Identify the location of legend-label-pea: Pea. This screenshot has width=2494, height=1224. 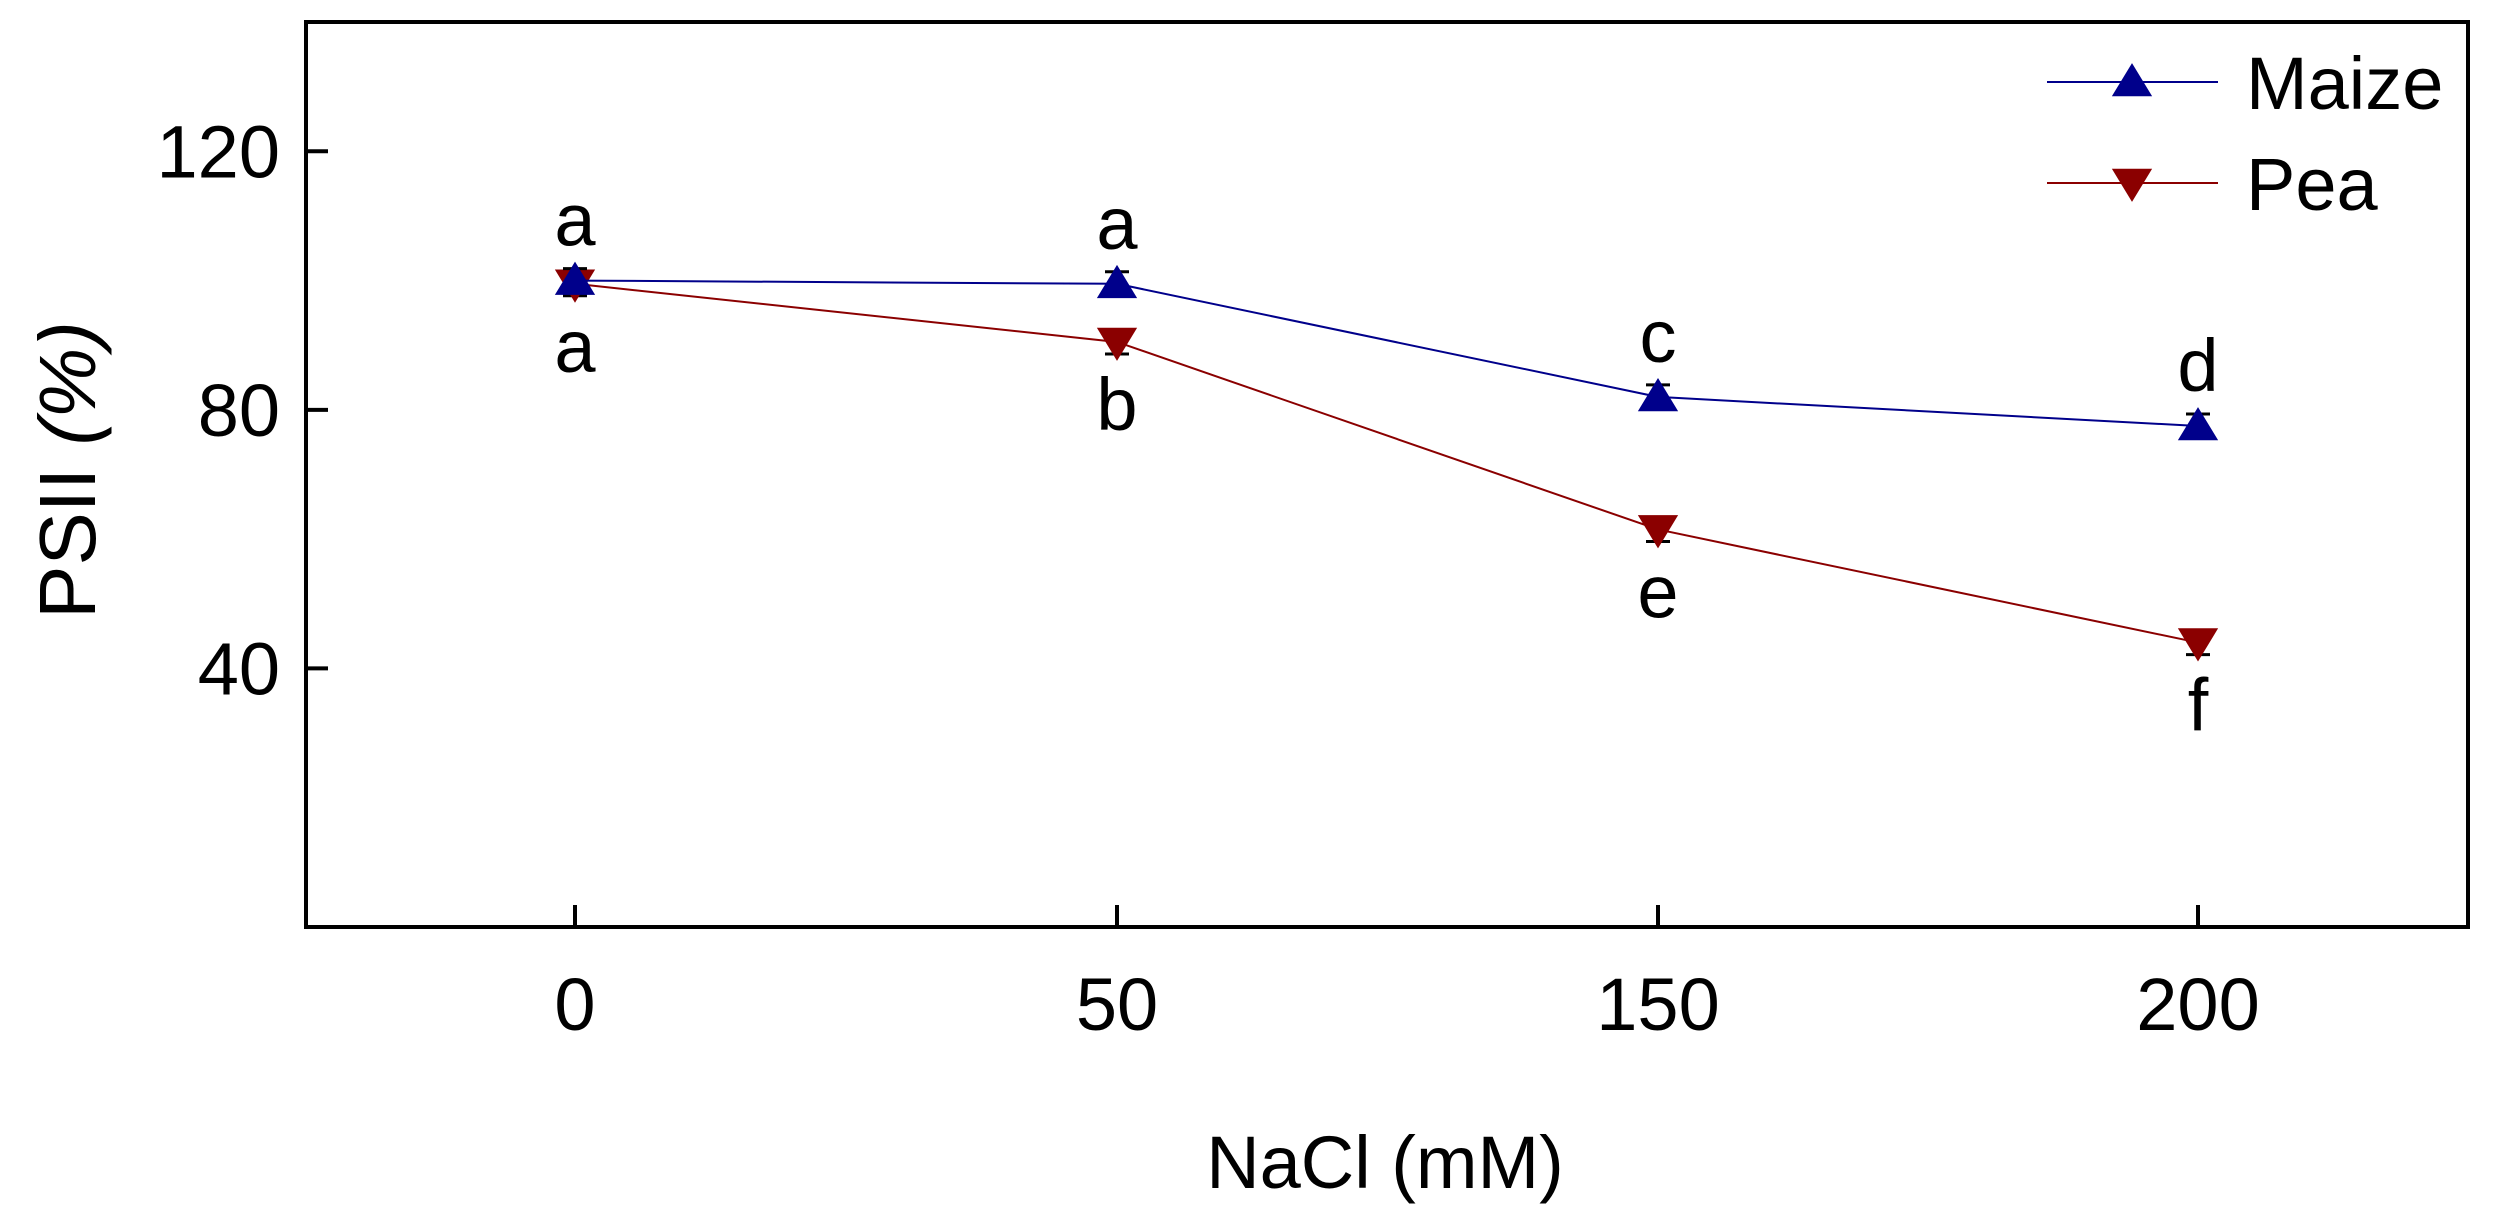
(2312, 184).